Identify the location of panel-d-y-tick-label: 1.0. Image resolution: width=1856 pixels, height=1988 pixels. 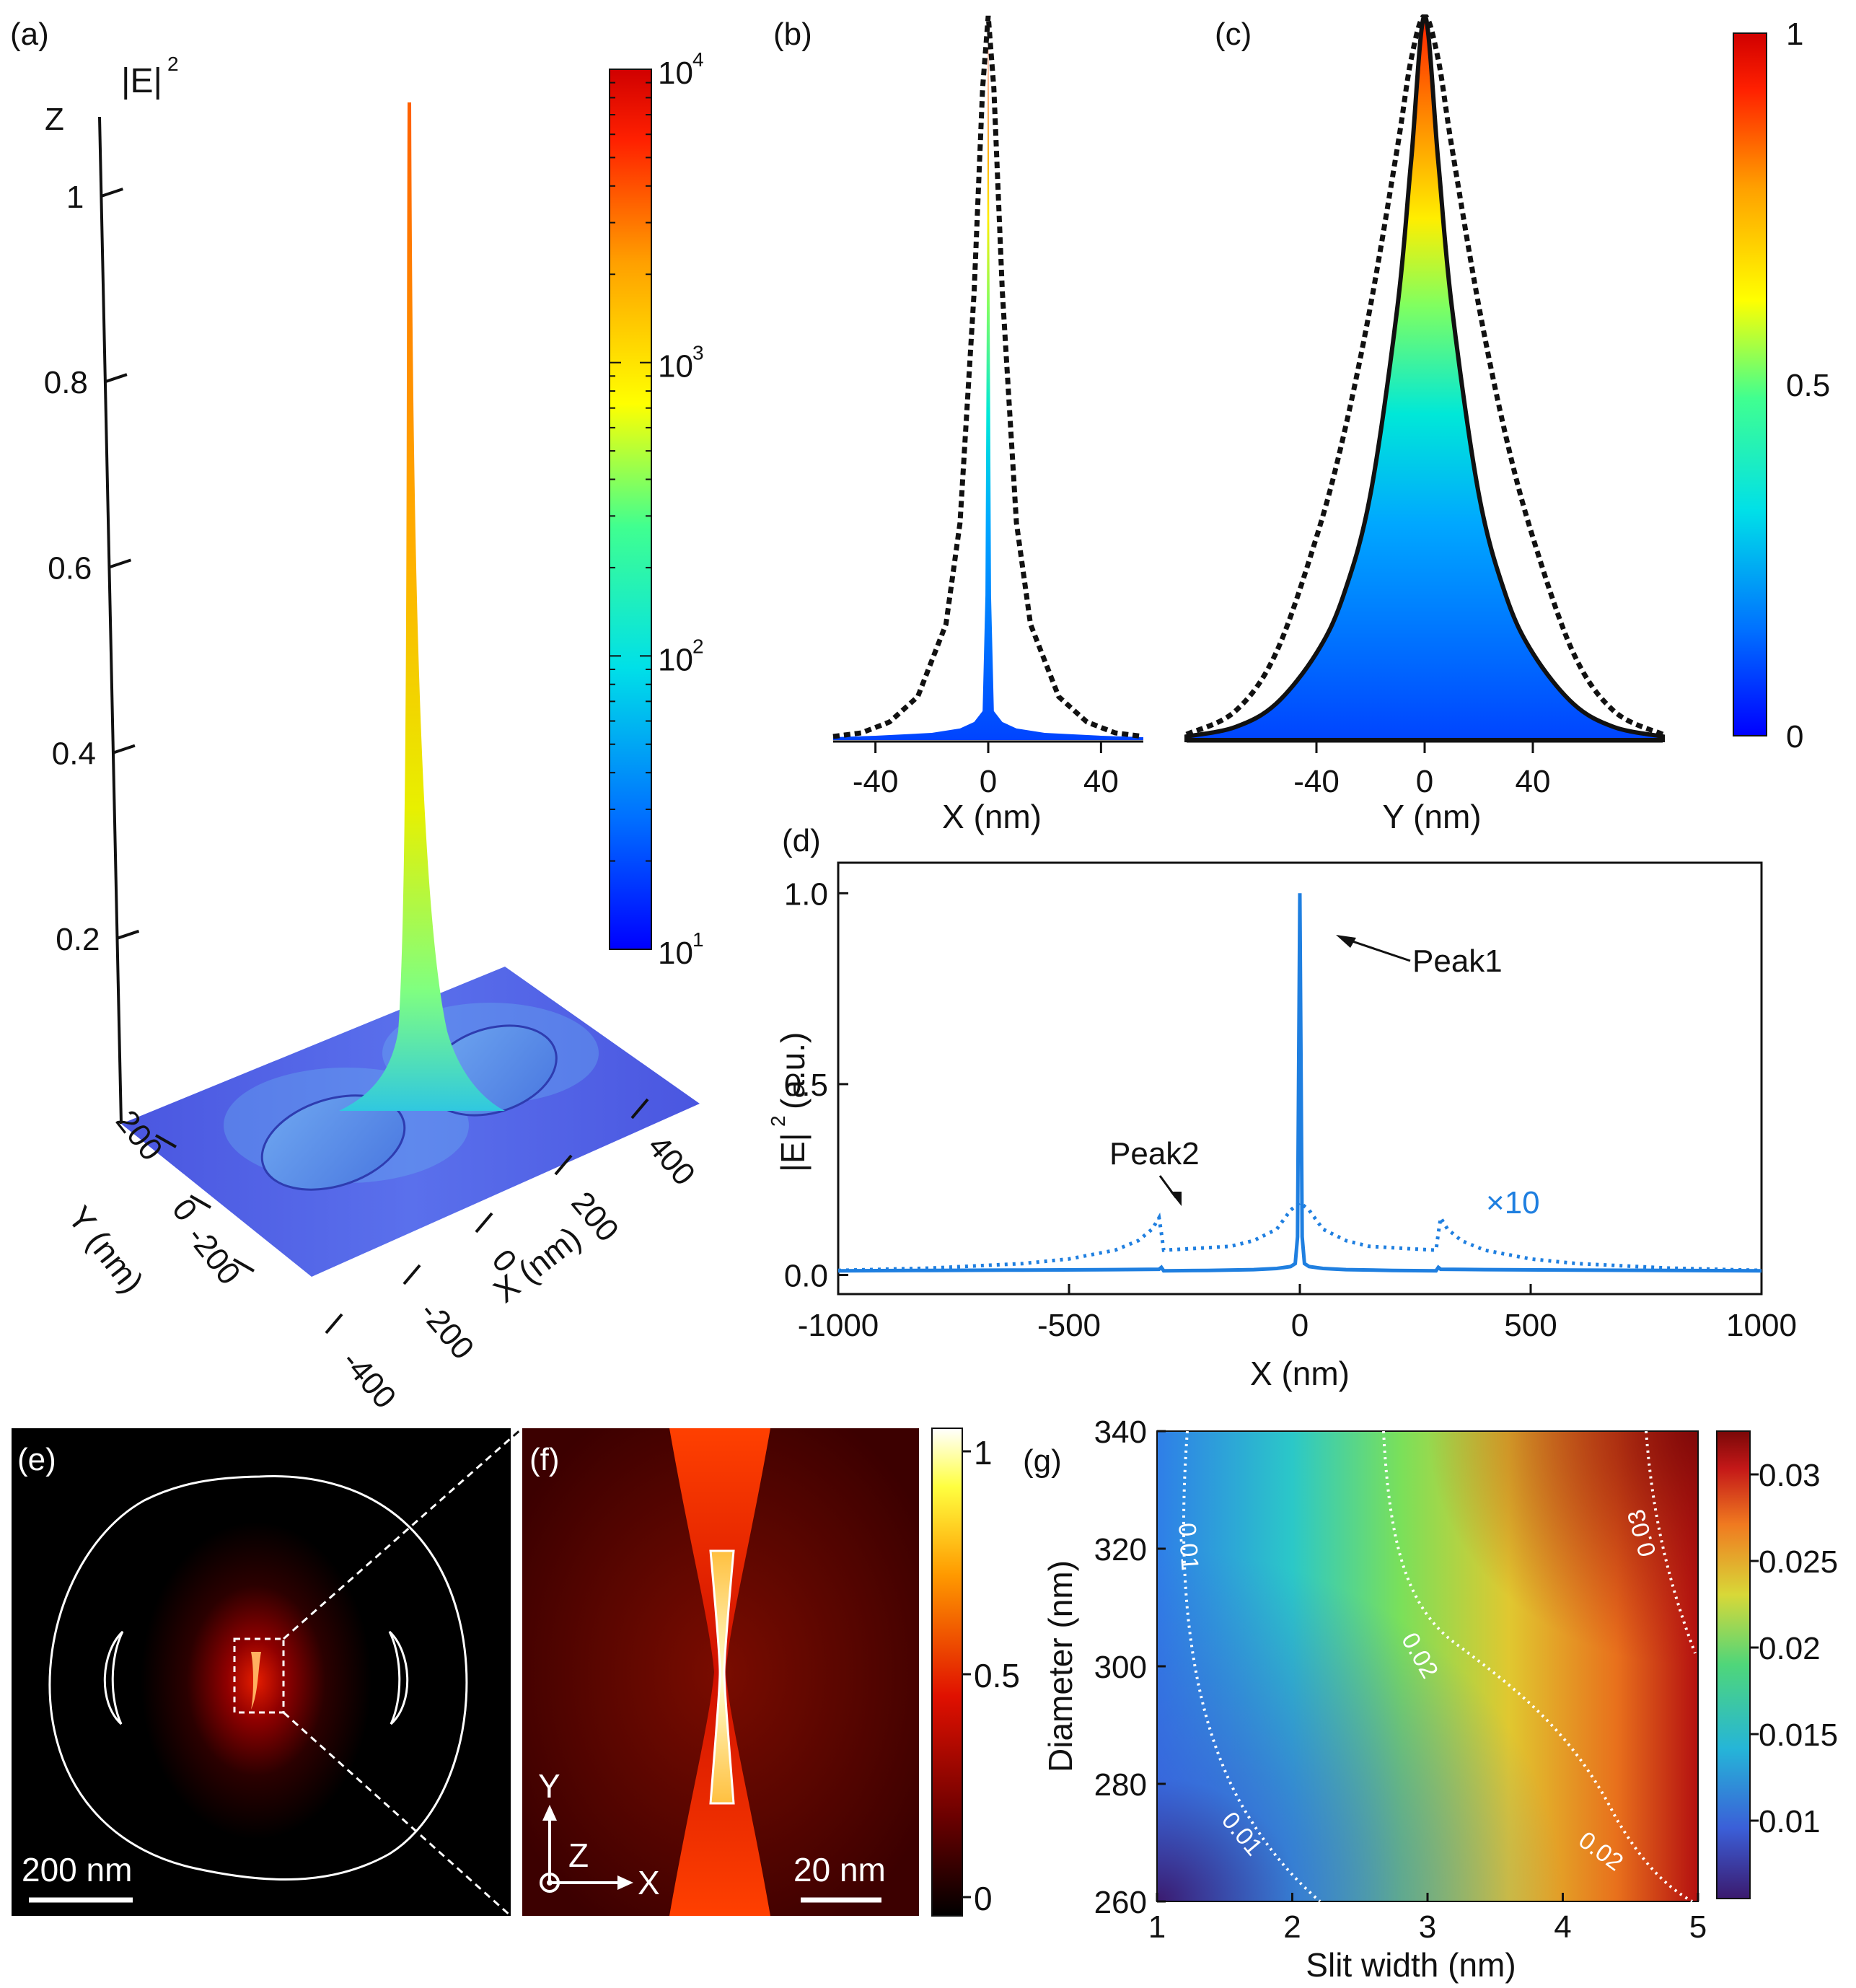
(806, 894).